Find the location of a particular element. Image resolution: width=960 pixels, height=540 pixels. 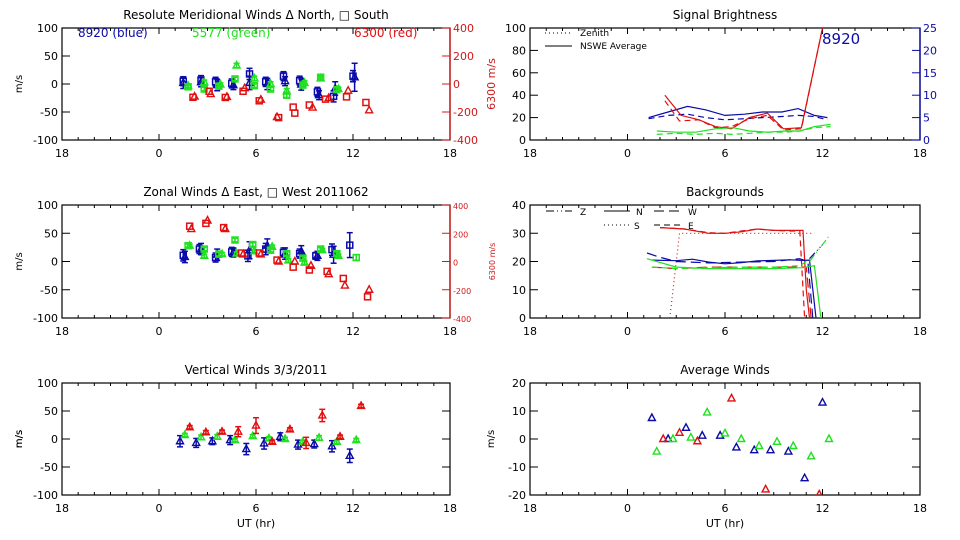

plot-frame is located at coordinates (725, 261).